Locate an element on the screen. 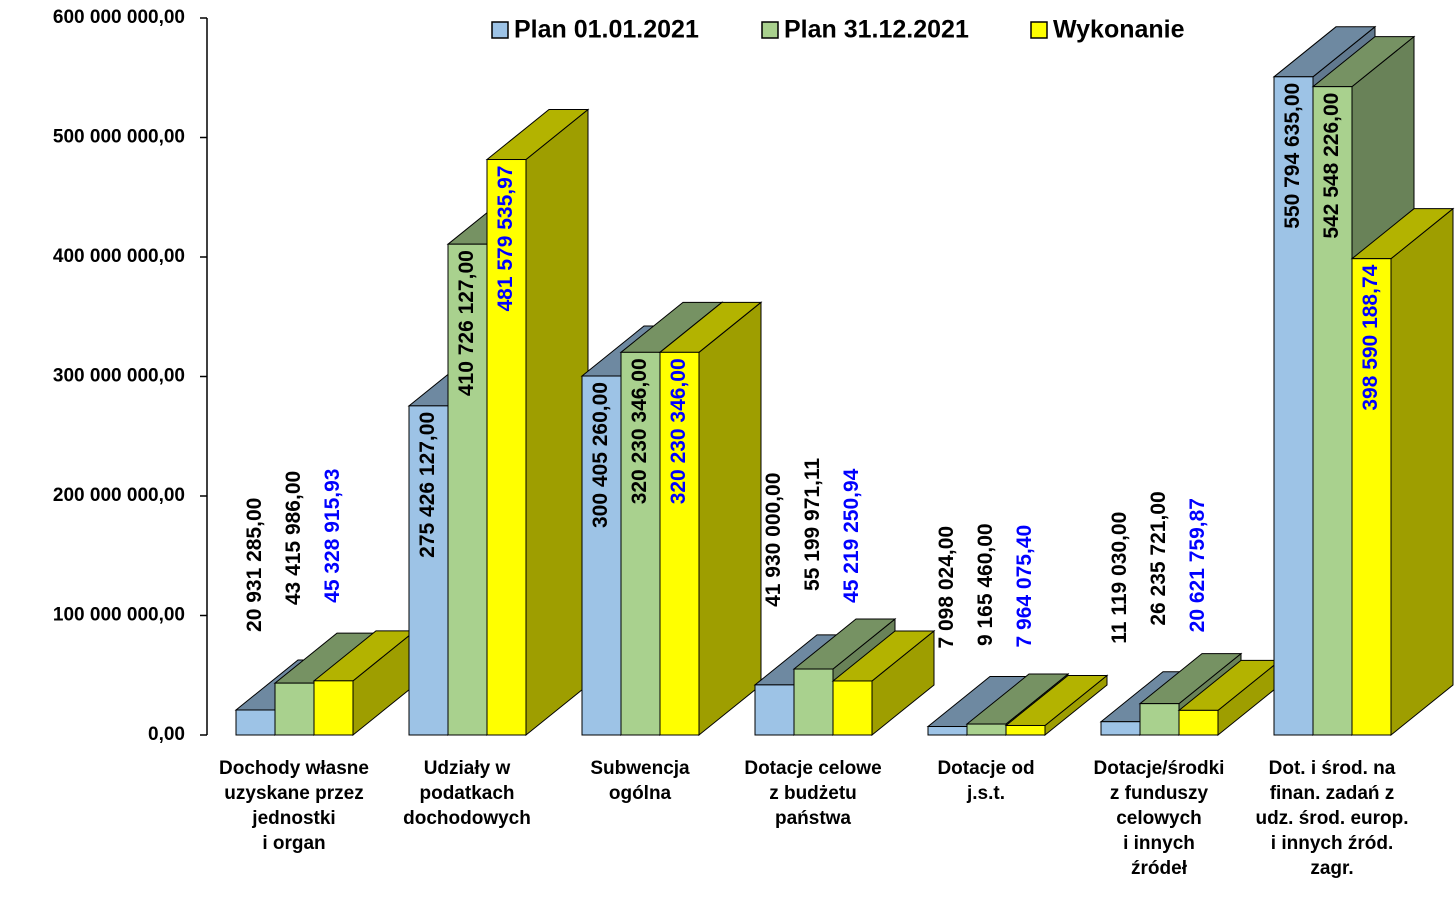 This screenshot has height=909, width=1456. data-label: 45 328 915,93 is located at coordinates (332, 536).